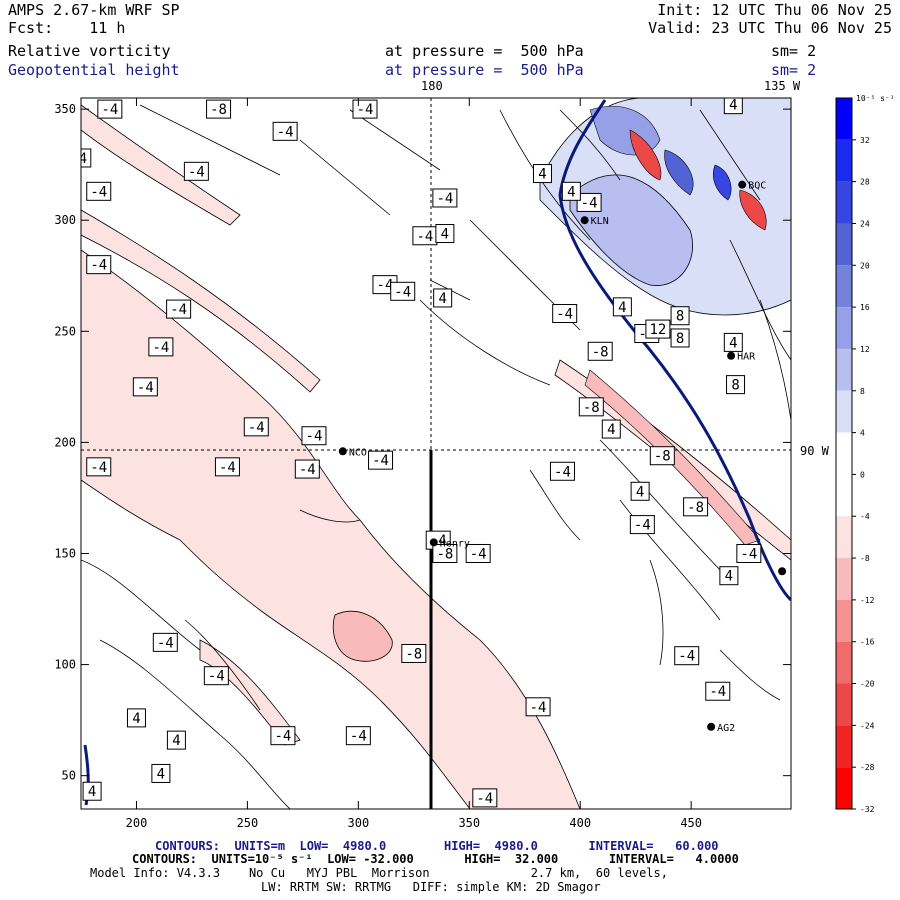 The height and width of the screenshot is (900, 900). I want to click on station-nco: NCO, so click(352, 452).